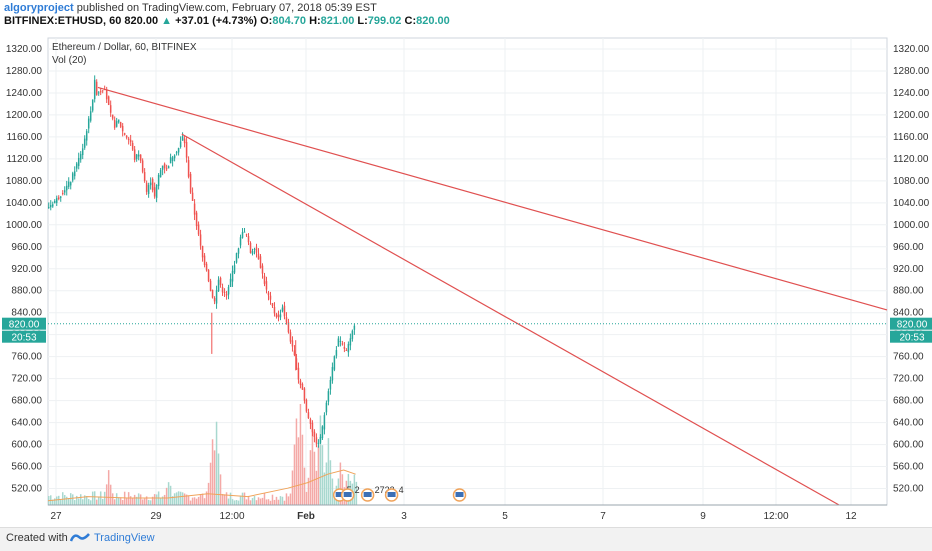 This screenshot has width=932, height=551. I want to click on y-tick-label-right: 600.00, so click(908, 445).